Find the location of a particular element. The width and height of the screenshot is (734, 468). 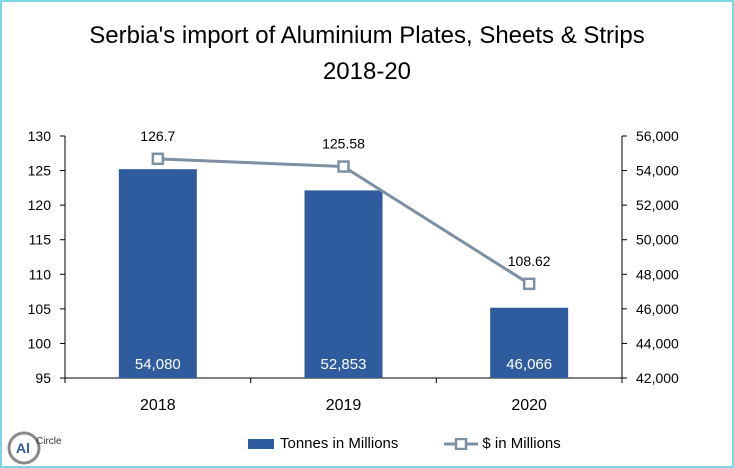

legend-swatch-line is located at coordinates (461, 443).